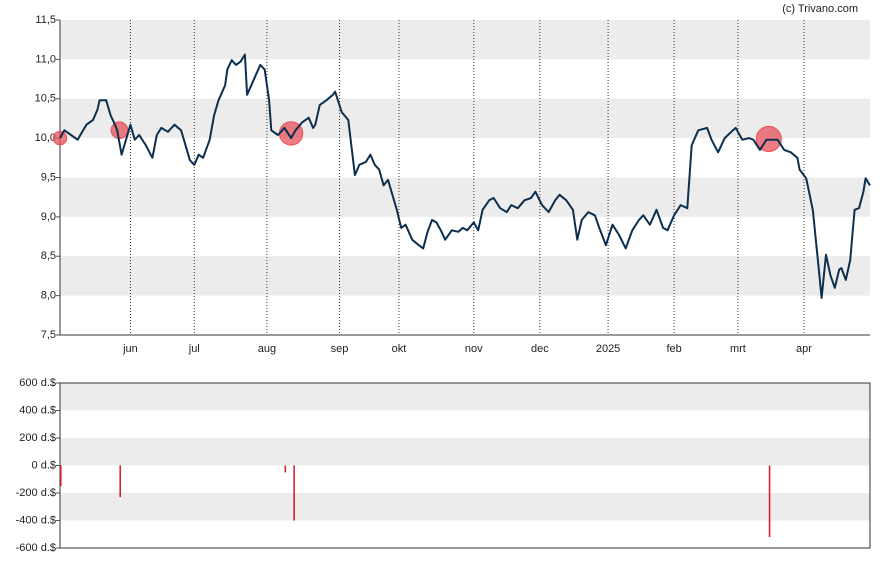  What do you see at coordinates (45, 59) in the screenshot?
I see `y-tick-label: 11,0` at bounding box center [45, 59].